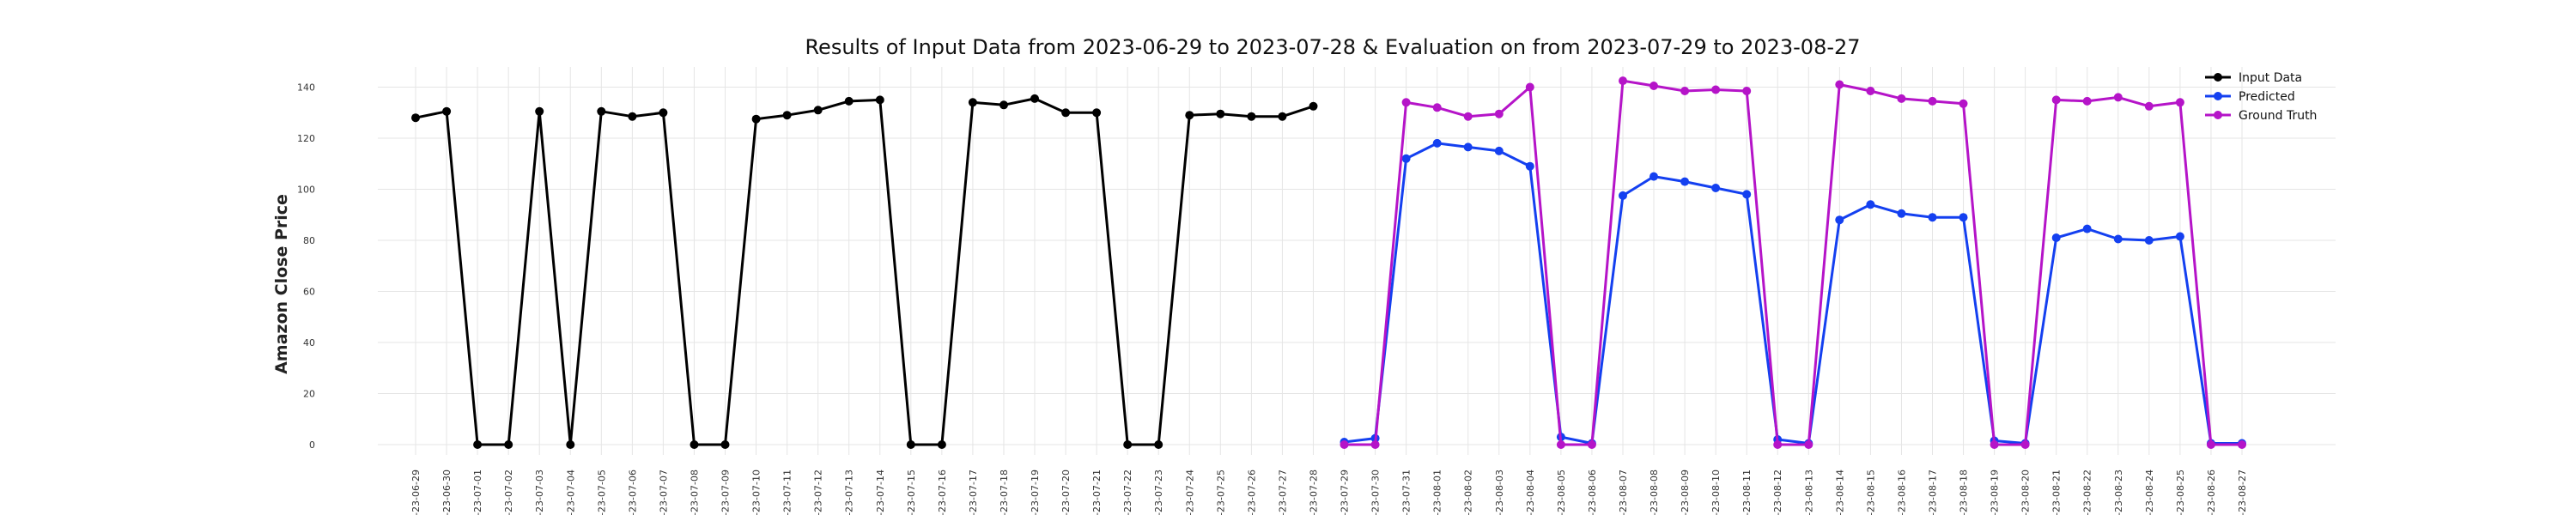 Image resolution: width=2576 pixels, height=515 pixels. What do you see at coordinates (601, 492) in the screenshot?
I see `x-tick-label: -23-07-05` at bounding box center [601, 492].